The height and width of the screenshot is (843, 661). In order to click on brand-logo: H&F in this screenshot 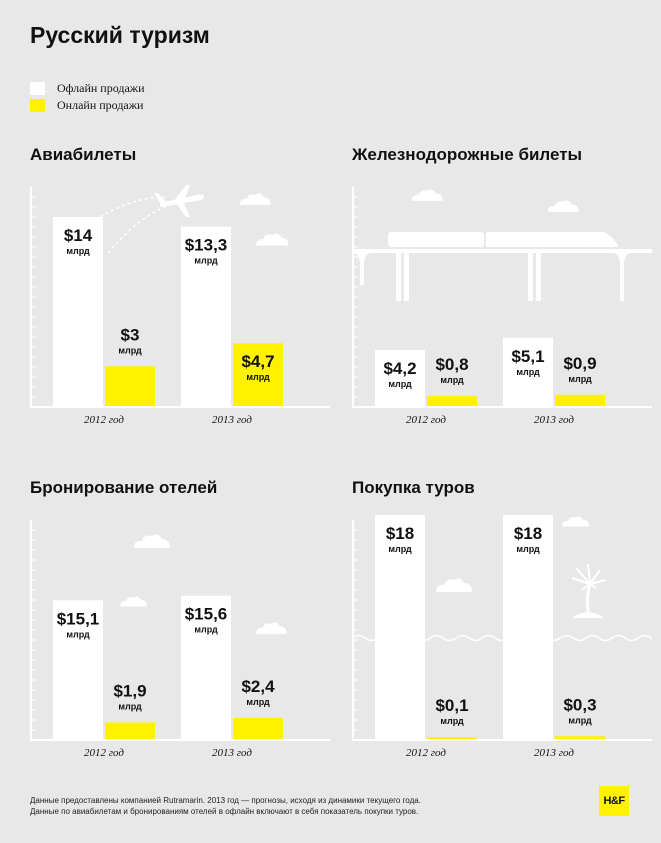, I will do `click(614, 801)`.